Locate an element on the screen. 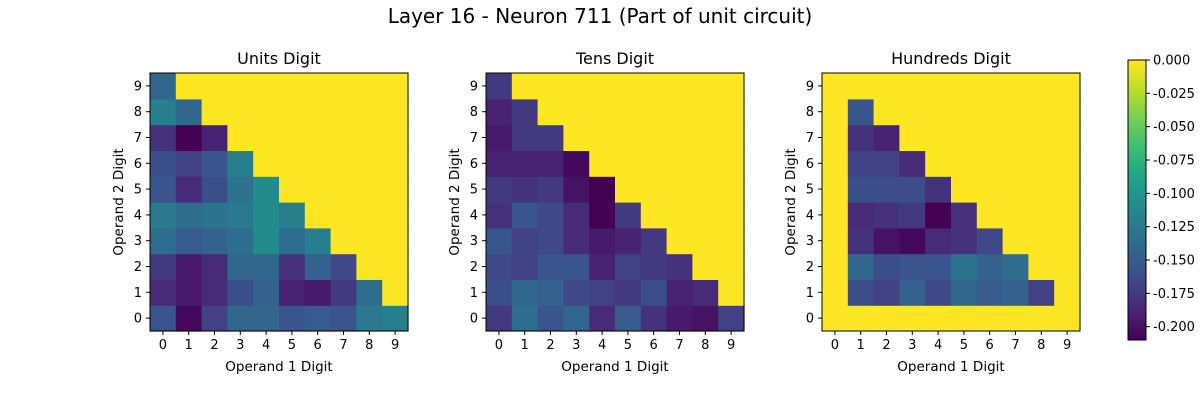  x-tick-label: 2 is located at coordinates (214, 345).